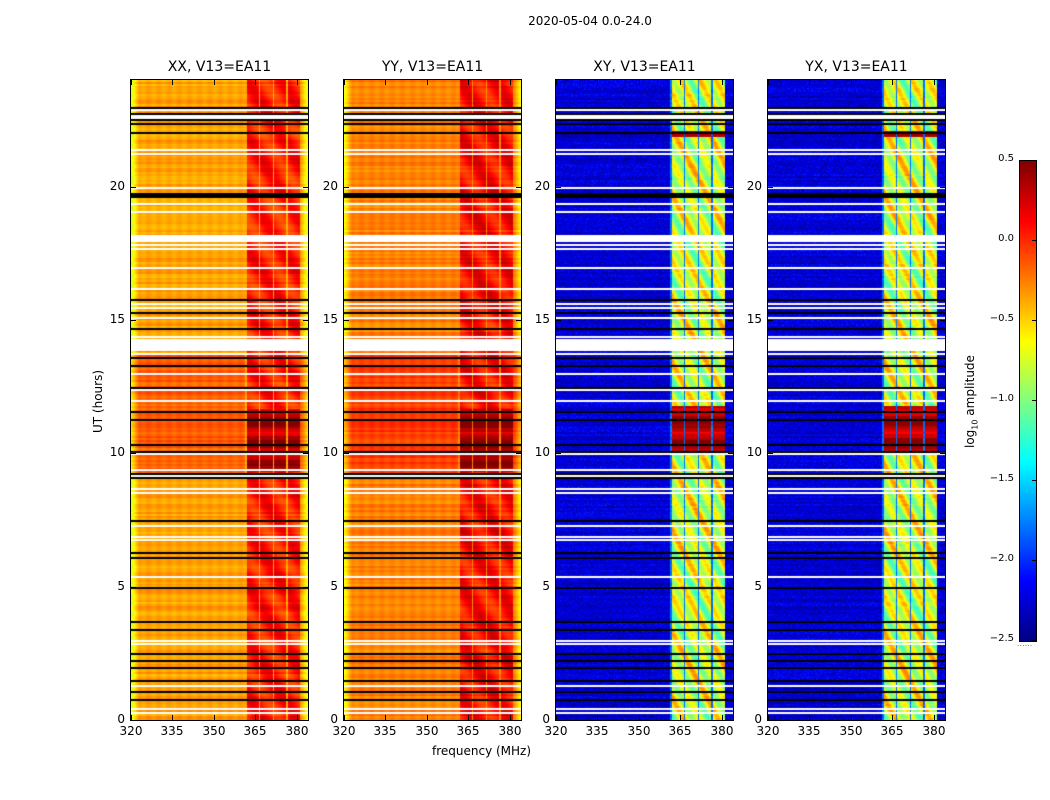 This screenshot has height=800, width=1050. What do you see at coordinates (644, 67) in the screenshot?
I see `panel-title-xy: XY, V13=EA11` at bounding box center [644, 67].